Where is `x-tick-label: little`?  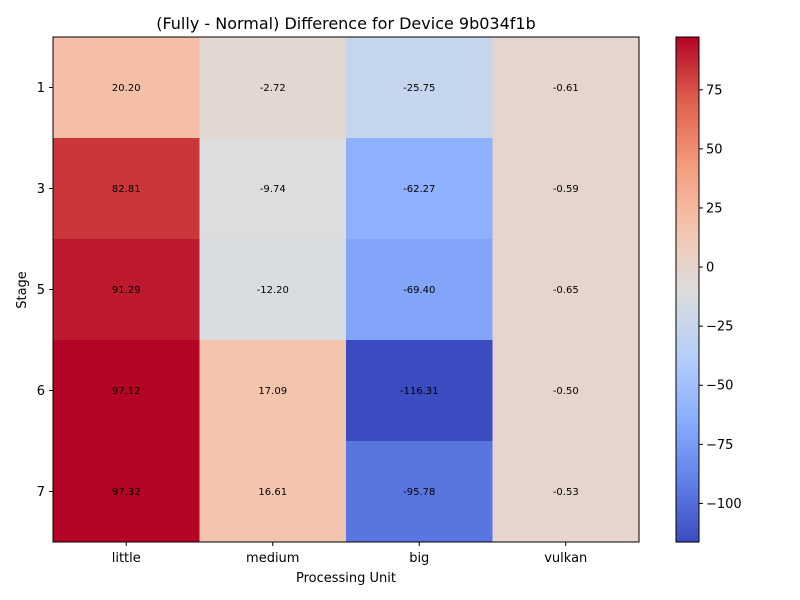
x-tick-label: little is located at coordinates (126, 558).